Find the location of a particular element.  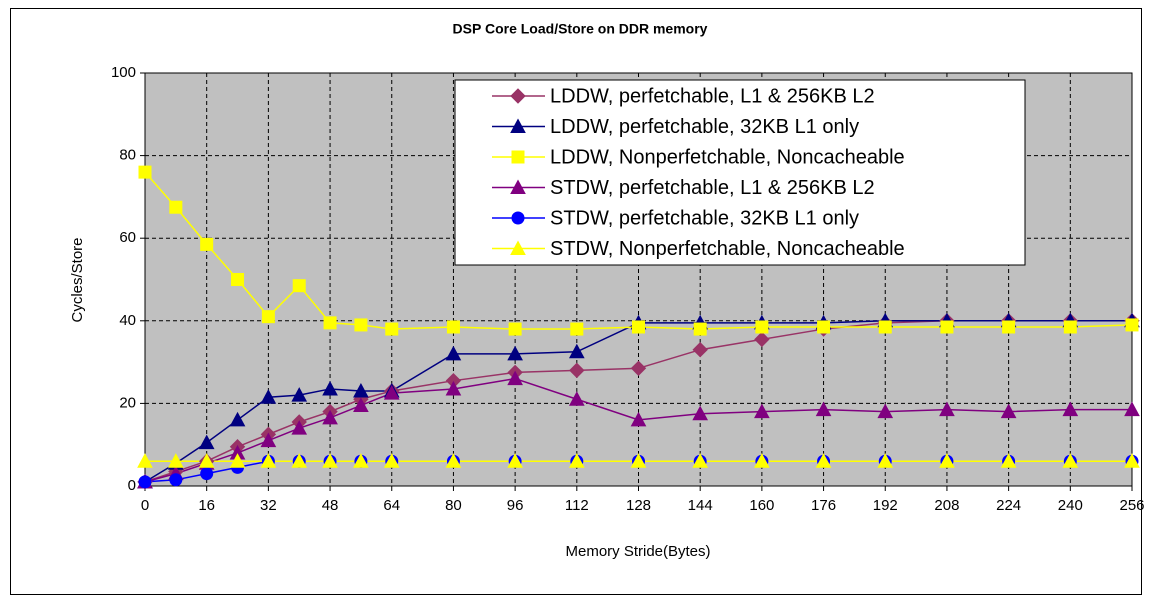

legend-label: STDW, Nonperfetchable, Noncacheable is located at coordinates (727, 249).